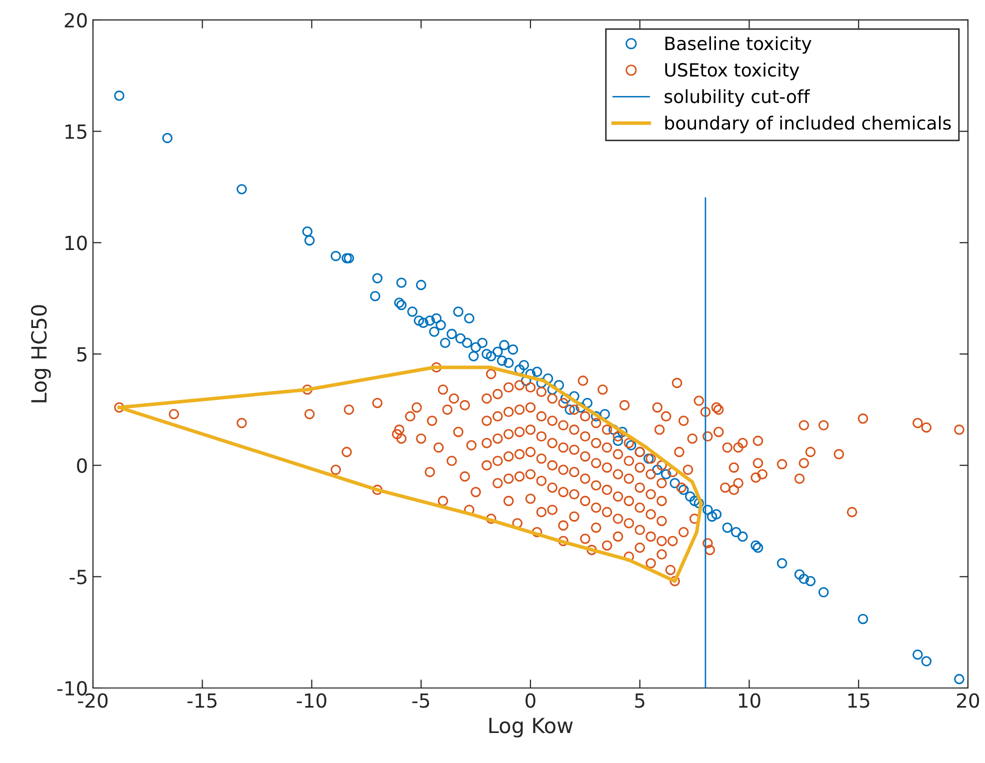 The width and height of the screenshot is (985, 763). What do you see at coordinates (81, 354) in the screenshot?
I see `y-tick-label: 5` at bounding box center [81, 354].